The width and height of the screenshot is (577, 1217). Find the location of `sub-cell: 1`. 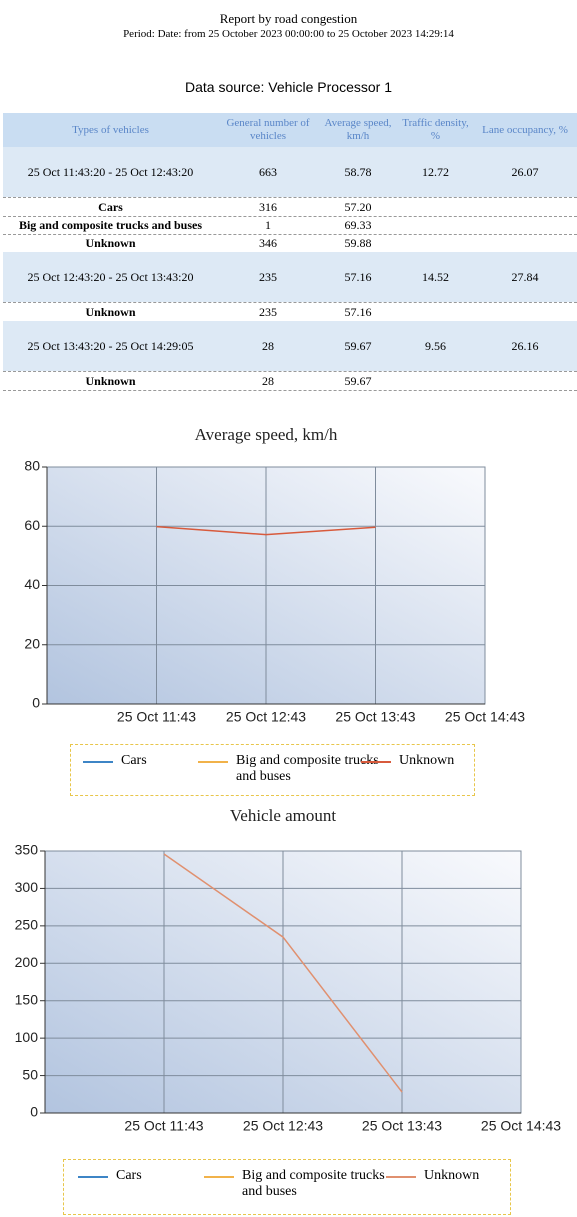

sub-cell: 1 is located at coordinates (268, 224).